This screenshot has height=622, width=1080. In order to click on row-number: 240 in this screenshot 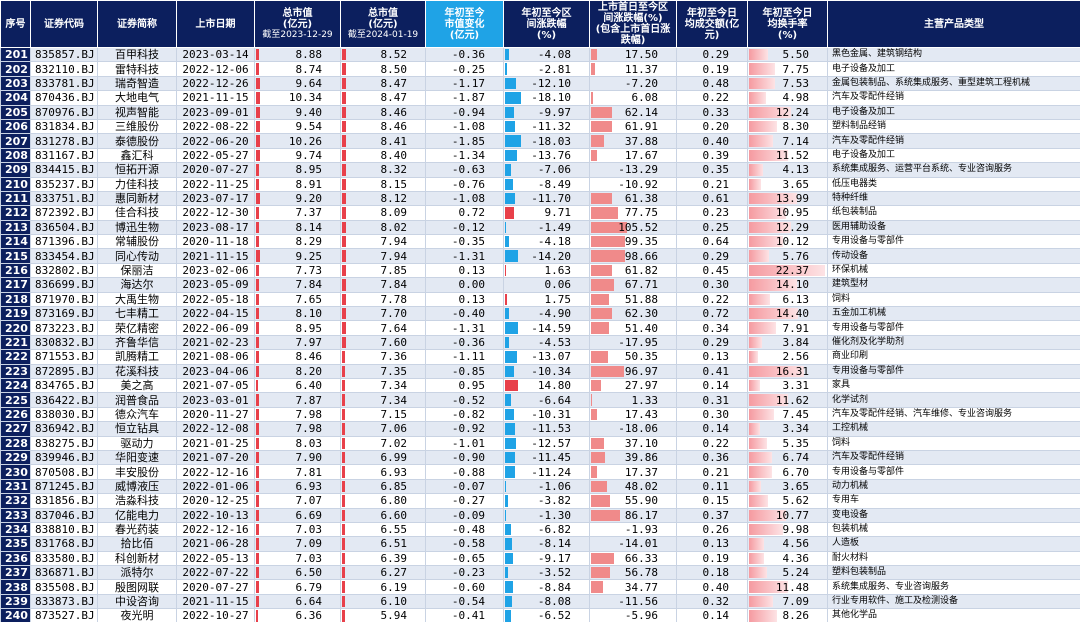, I will do `click(15, 615)`.